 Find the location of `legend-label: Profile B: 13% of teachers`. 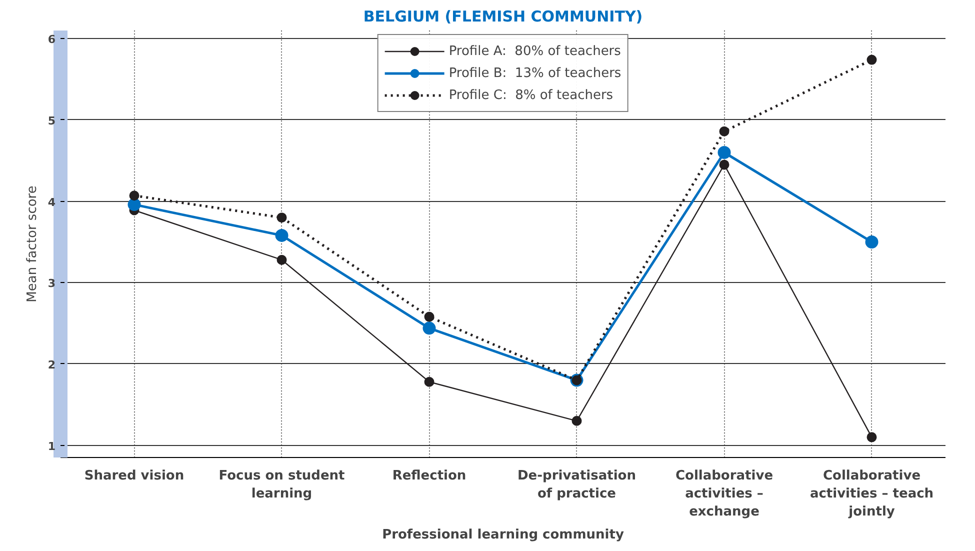

legend-label: Profile B: 13% of teachers is located at coordinates (535, 73).